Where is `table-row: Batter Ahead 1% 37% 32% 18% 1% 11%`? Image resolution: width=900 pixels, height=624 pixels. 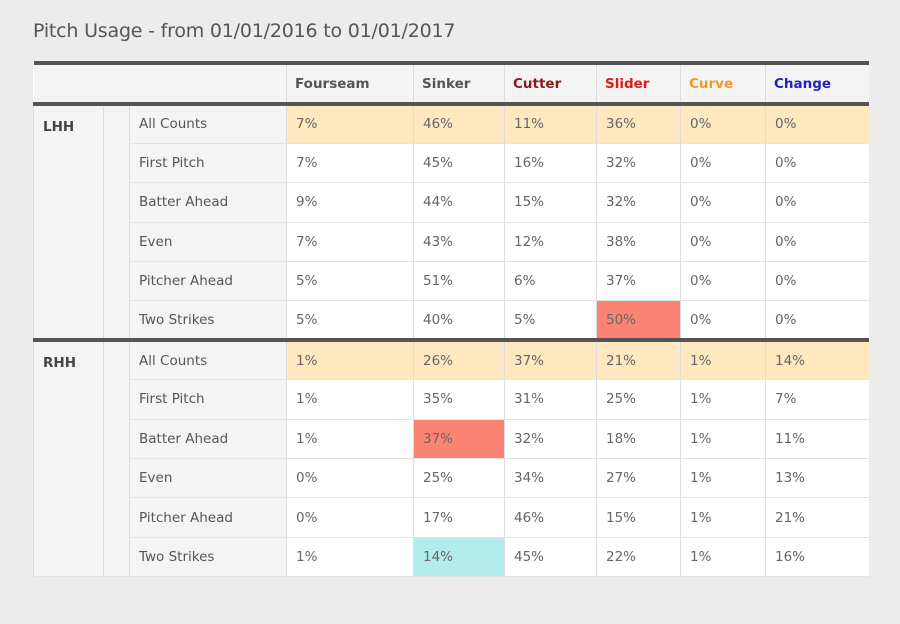 table-row: Batter Ahead 1% 37% 32% 18% 1% 11% is located at coordinates (451, 439).